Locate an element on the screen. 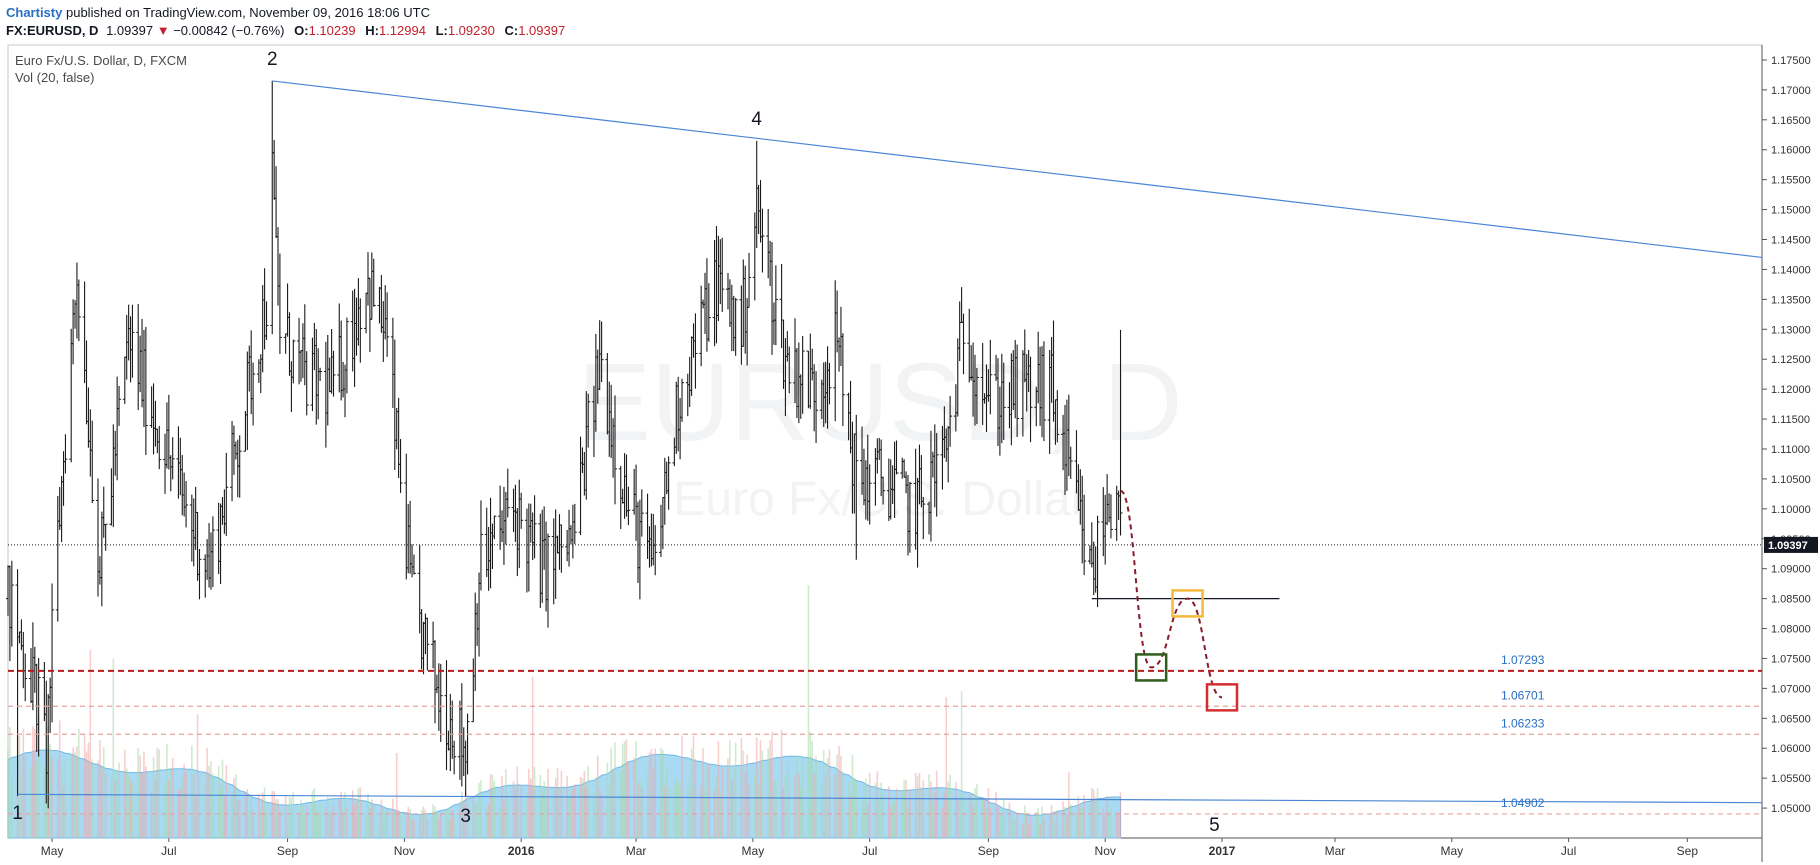 This screenshot has height=865, width=1820. y-tick-label: 1.05000 is located at coordinates (1791, 809).